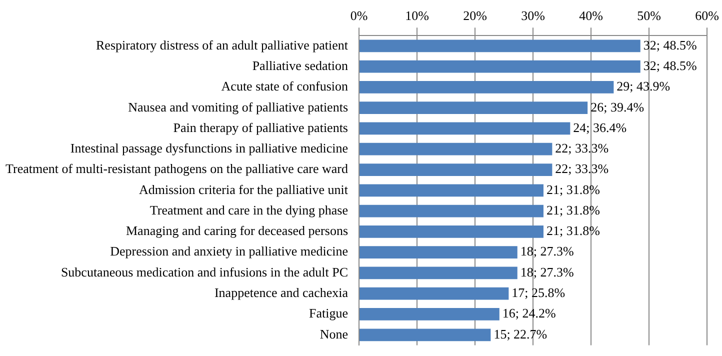 The height and width of the screenshot is (356, 722). What do you see at coordinates (539, 292) in the screenshot?
I see `data-label: 17; 25.8%` at bounding box center [539, 292].